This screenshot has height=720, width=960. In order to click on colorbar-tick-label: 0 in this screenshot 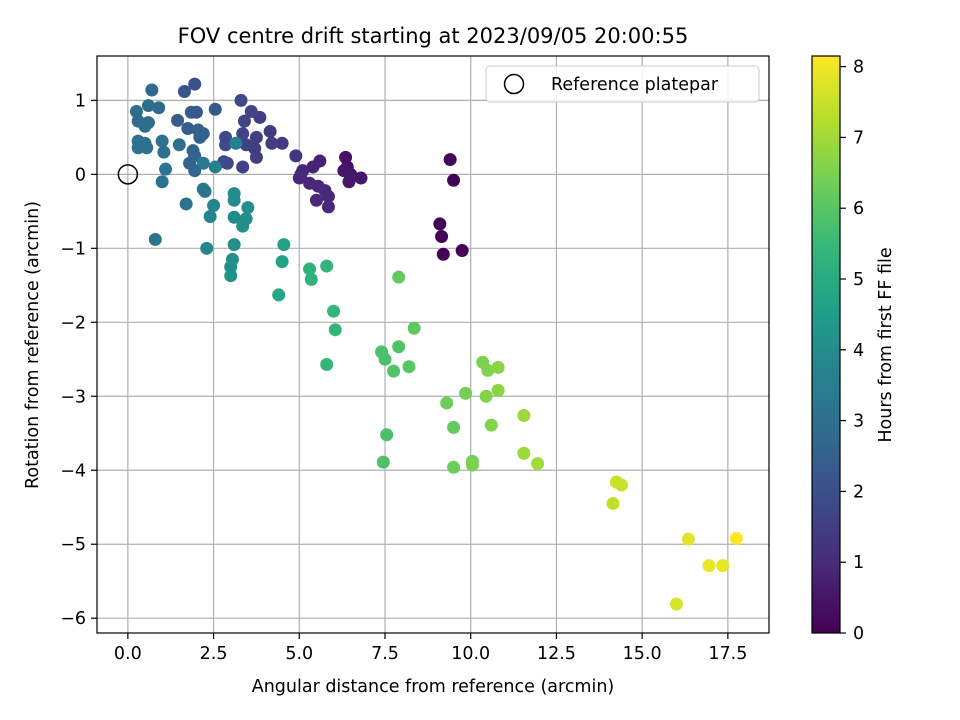, I will do `click(858, 634)`.